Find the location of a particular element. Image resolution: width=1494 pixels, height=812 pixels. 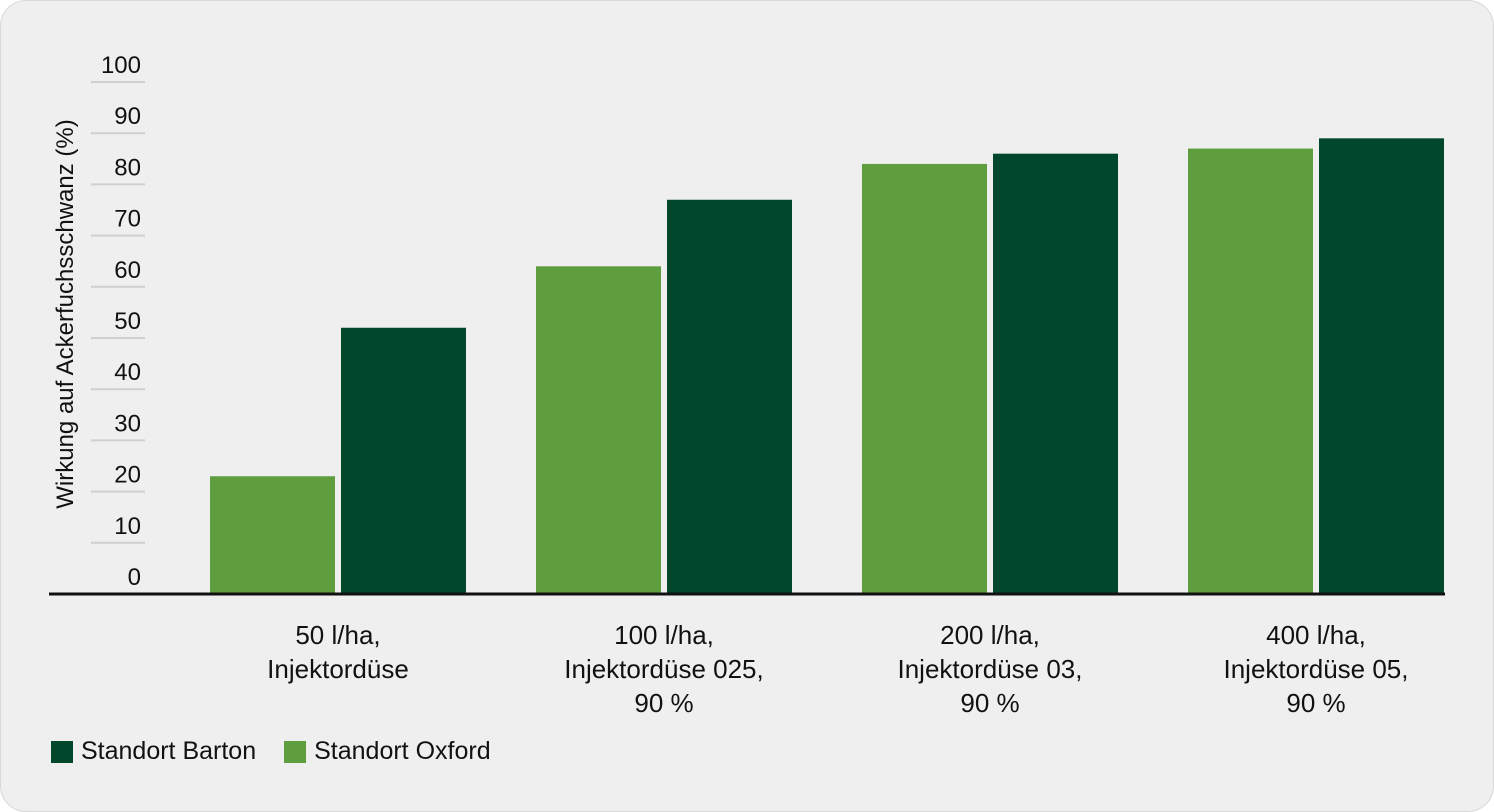

y-axis-ticks: 0 10 20 30 40 50 60 70 80 90 100 is located at coordinates (118, 321).